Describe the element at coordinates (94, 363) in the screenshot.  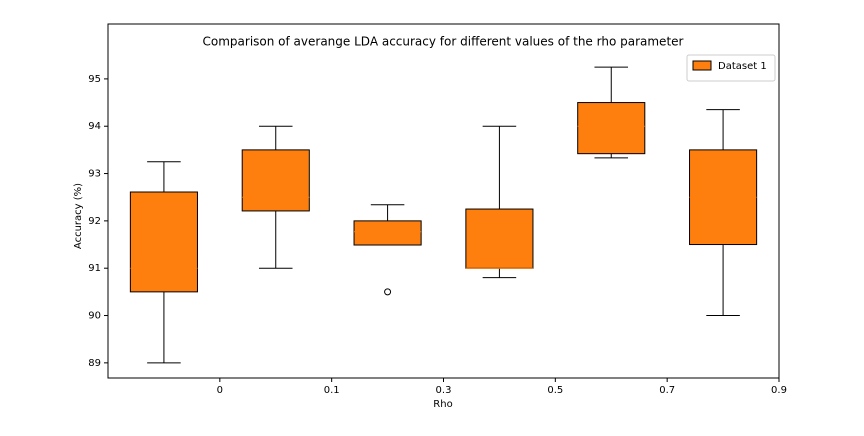
I see `y-tick-label: 89` at that location.